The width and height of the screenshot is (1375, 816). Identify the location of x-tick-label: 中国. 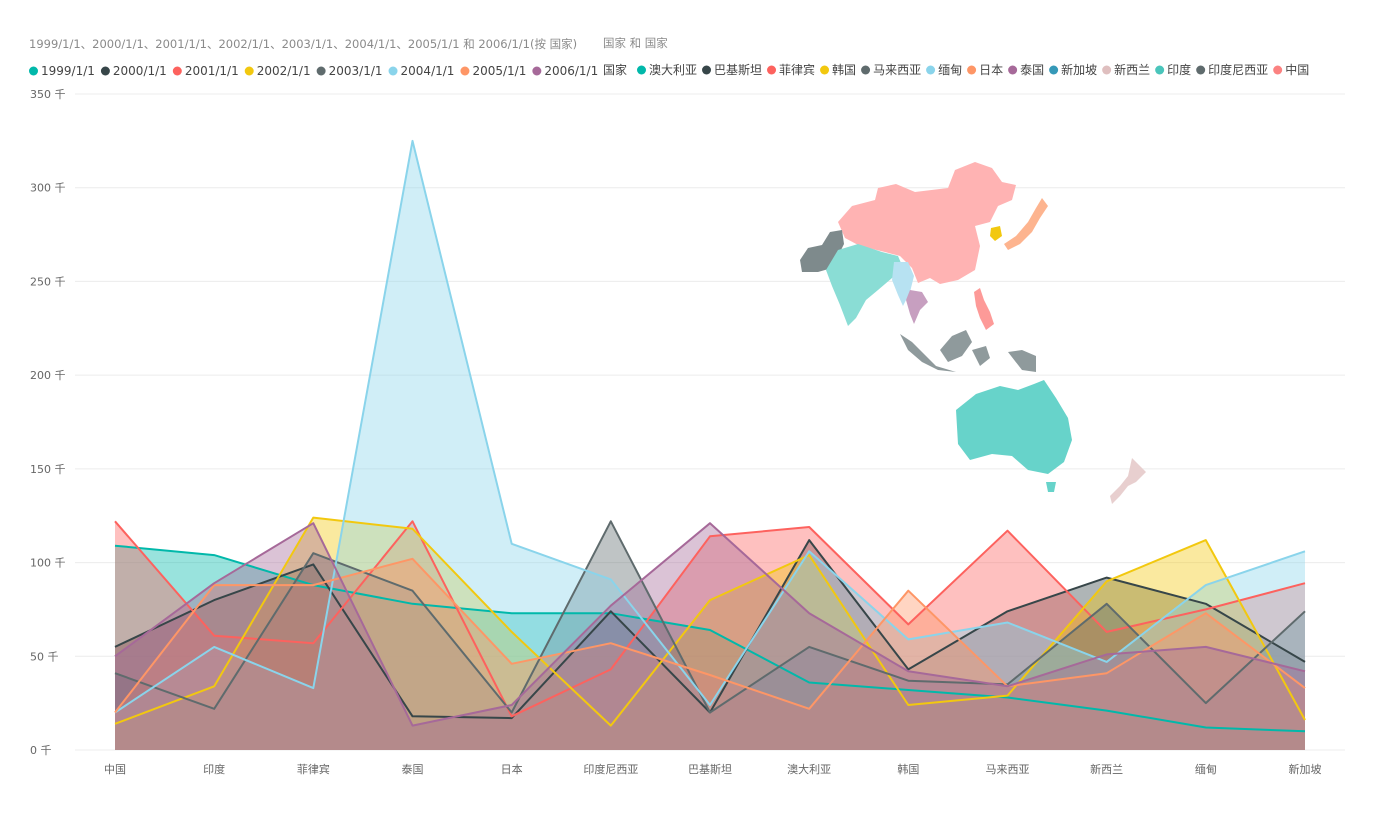
(115, 769).